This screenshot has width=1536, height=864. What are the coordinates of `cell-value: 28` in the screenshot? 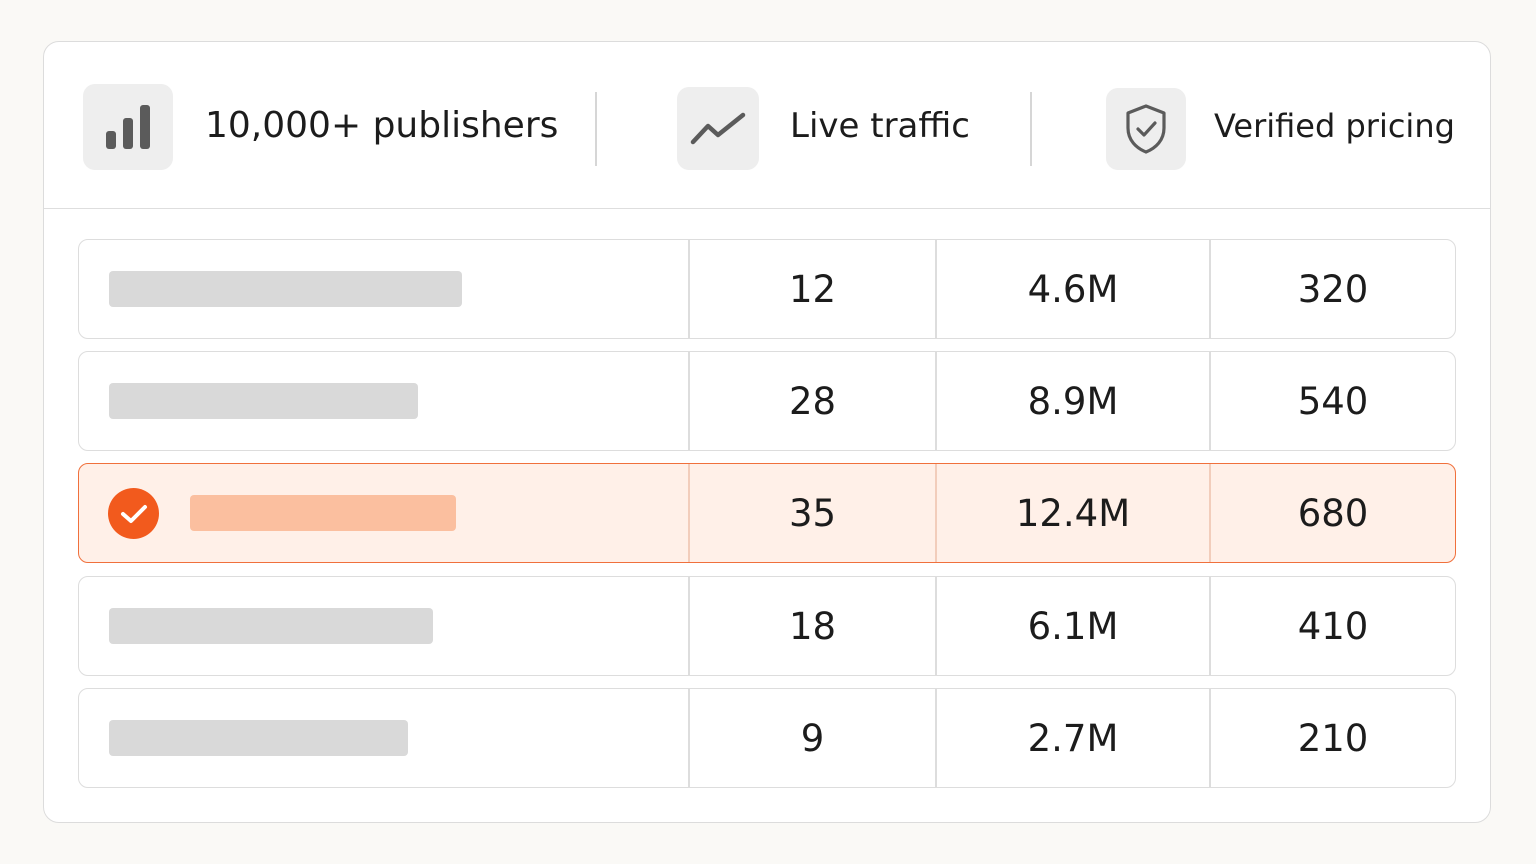 It's located at (812, 401).